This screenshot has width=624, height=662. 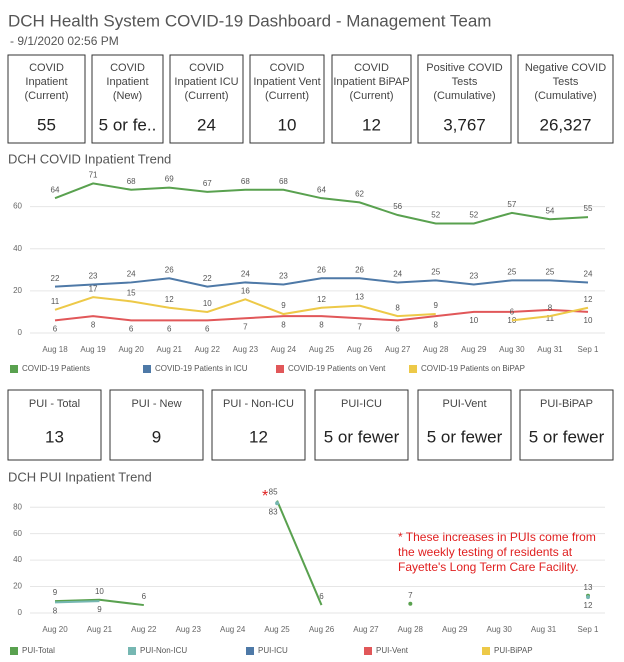 What do you see at coordinates (321, 269) in the screenshot?
I see `data-label: 26` at bounding box center [321, 269].